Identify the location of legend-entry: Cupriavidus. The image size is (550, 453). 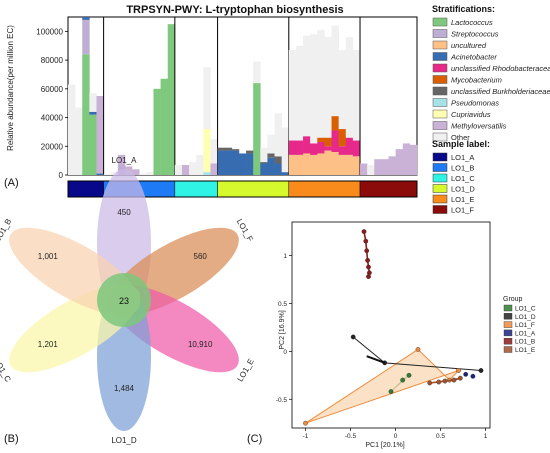
(471, 114).